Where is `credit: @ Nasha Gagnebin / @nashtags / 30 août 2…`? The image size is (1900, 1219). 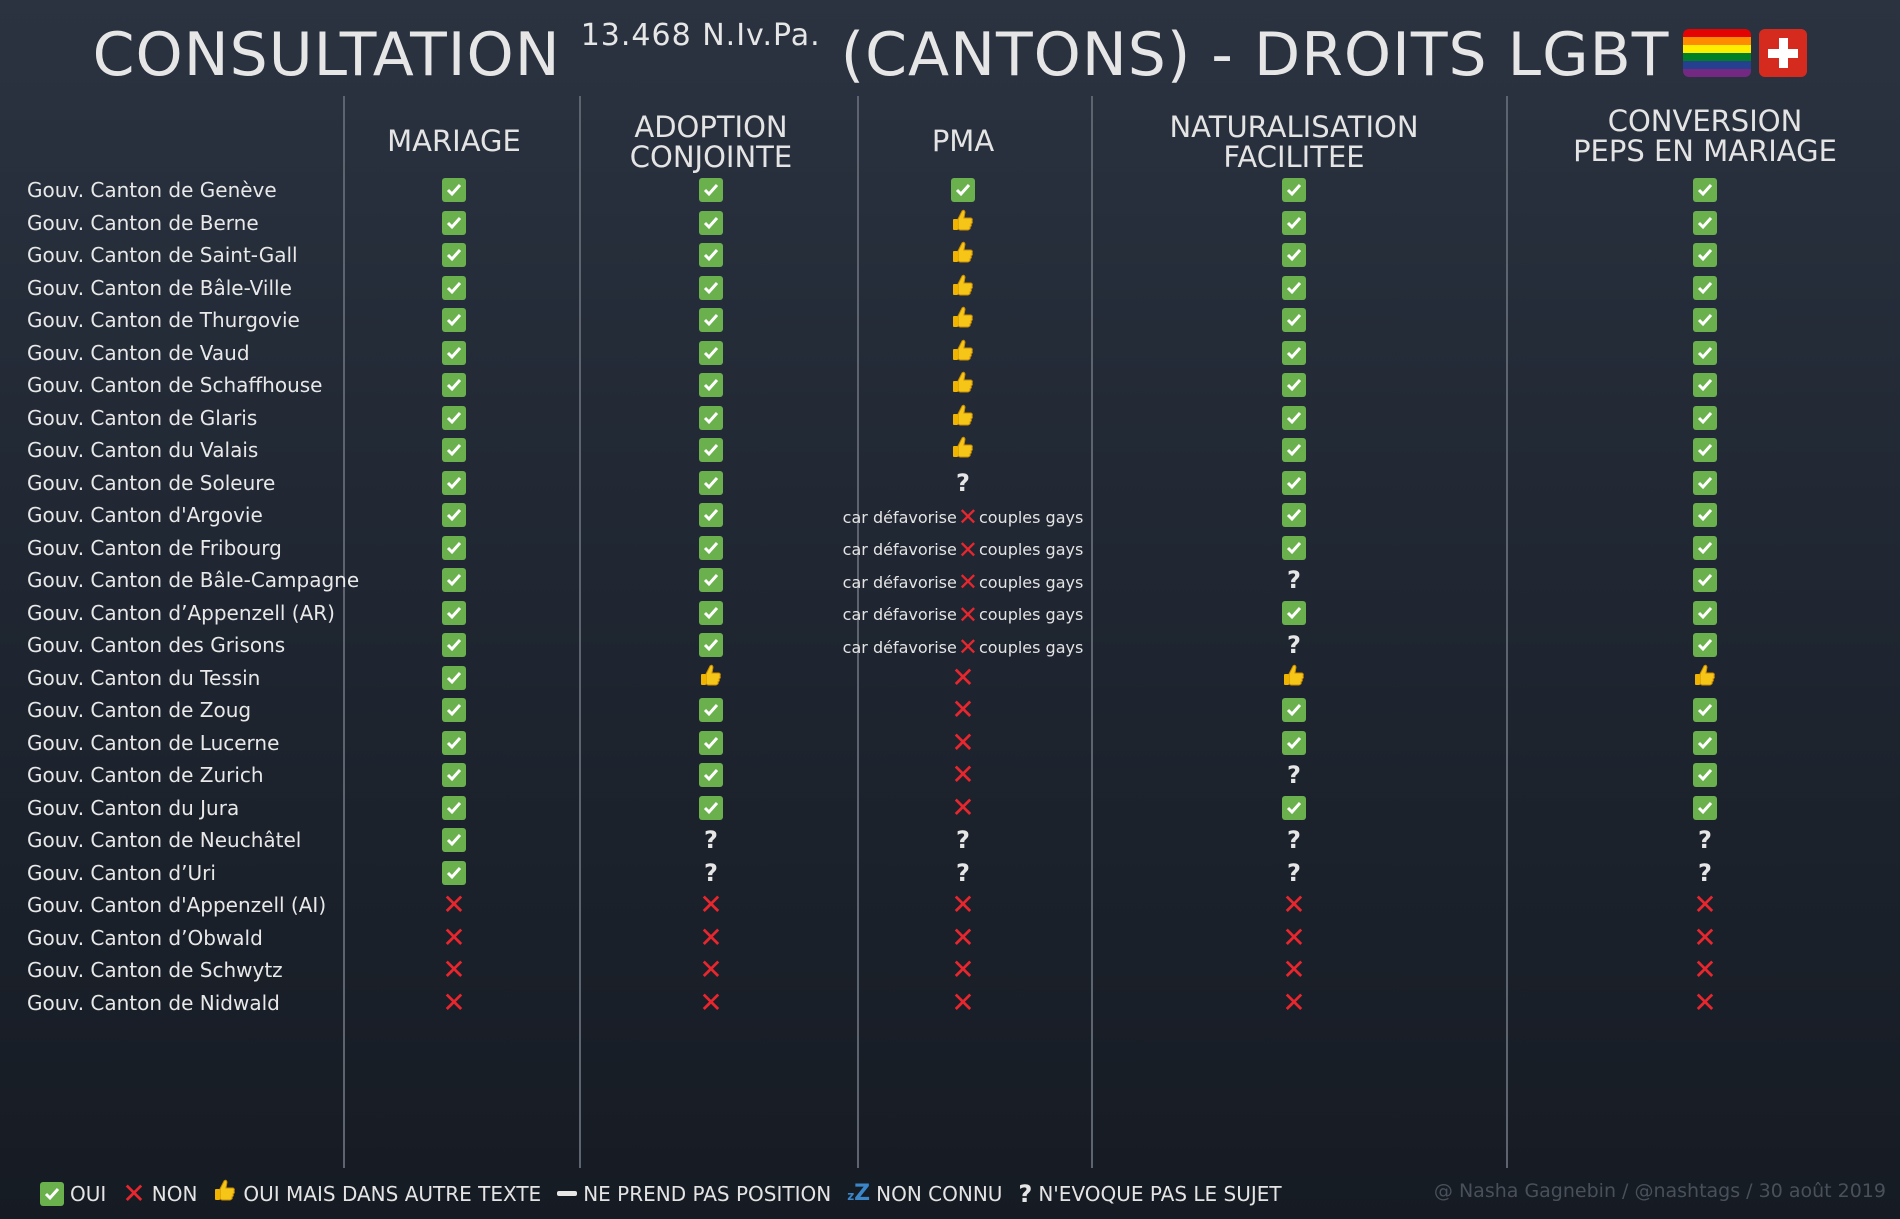
credit: @ Nasha Gagnebin / @nashtags / 30 août 2… is located at coordinates (1659, 1191).